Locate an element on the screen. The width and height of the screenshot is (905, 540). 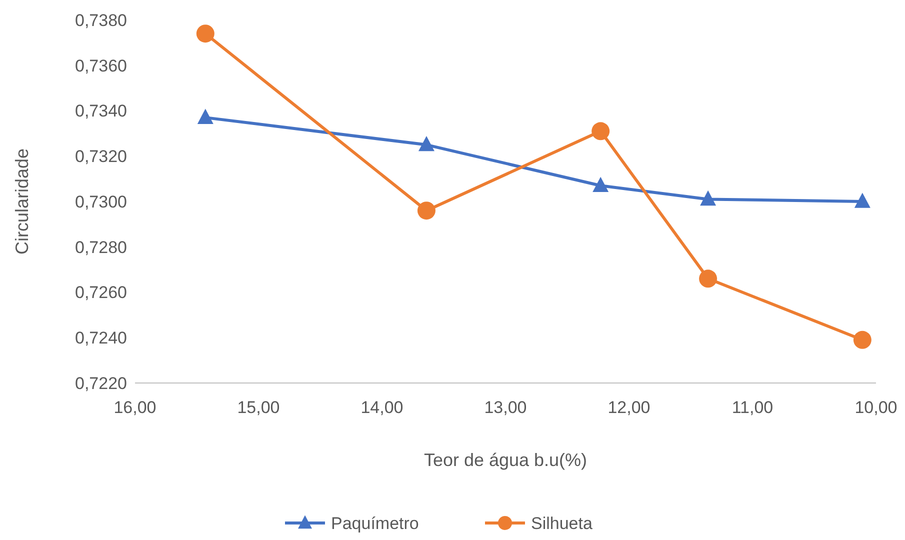
y-tick-label: 0,7360 is located at coordinates (101, 66).